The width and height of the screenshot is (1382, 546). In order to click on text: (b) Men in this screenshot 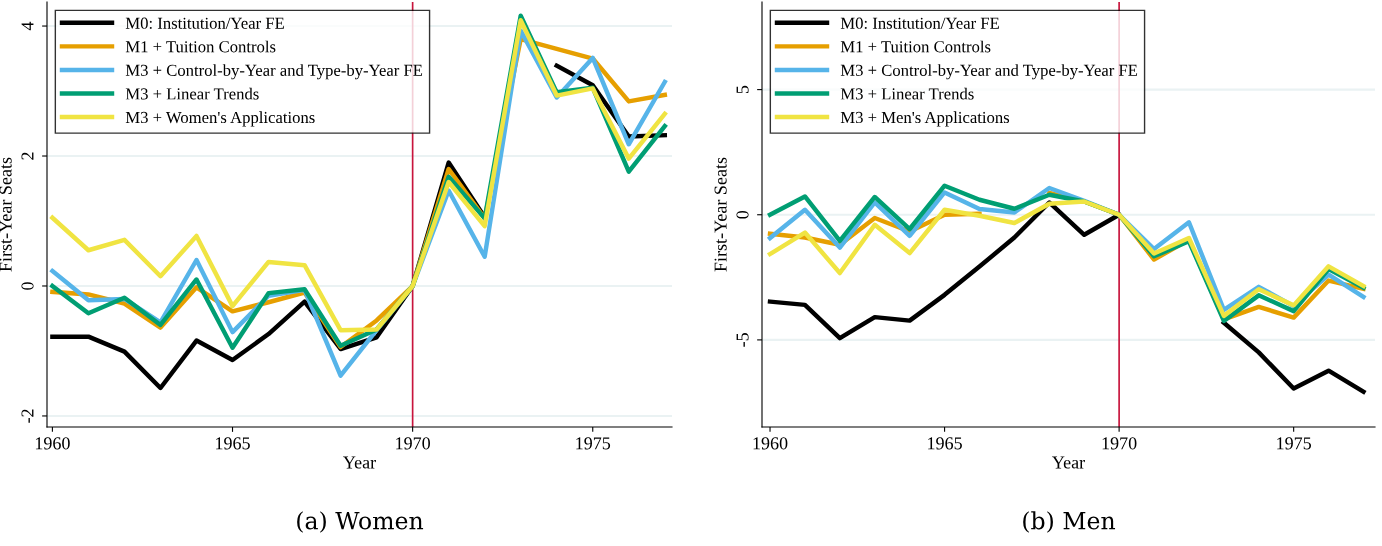, I will do `click(1069, 522)`.